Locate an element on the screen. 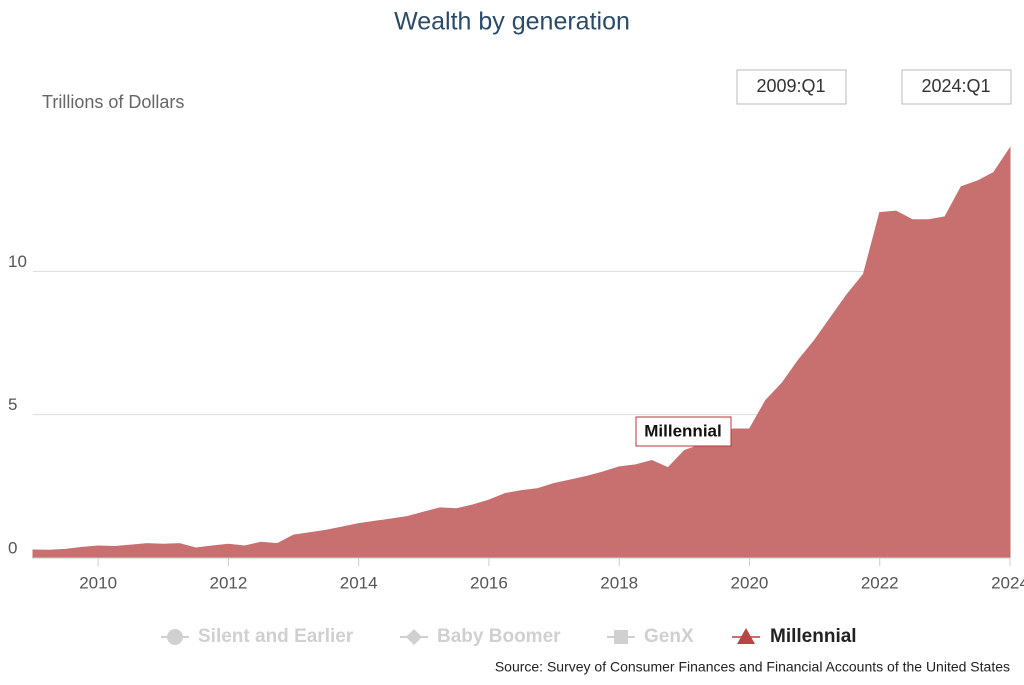  range-start-box is located at coordinates (791, 87).